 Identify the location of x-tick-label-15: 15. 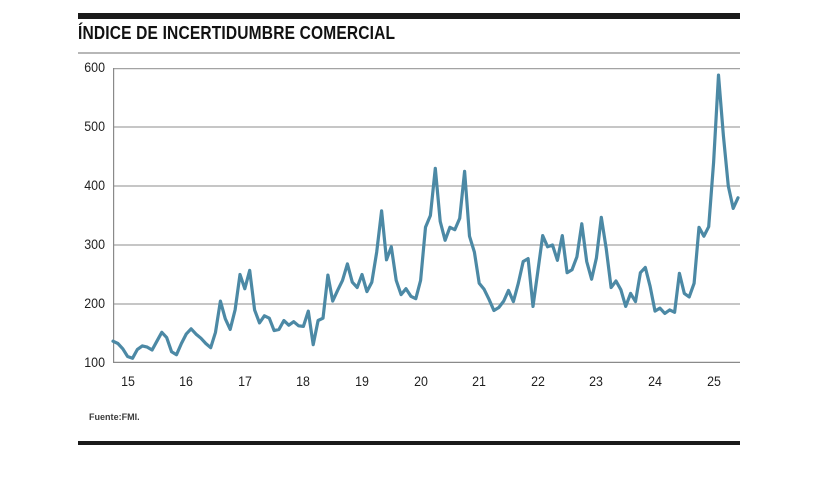
(127, 381).